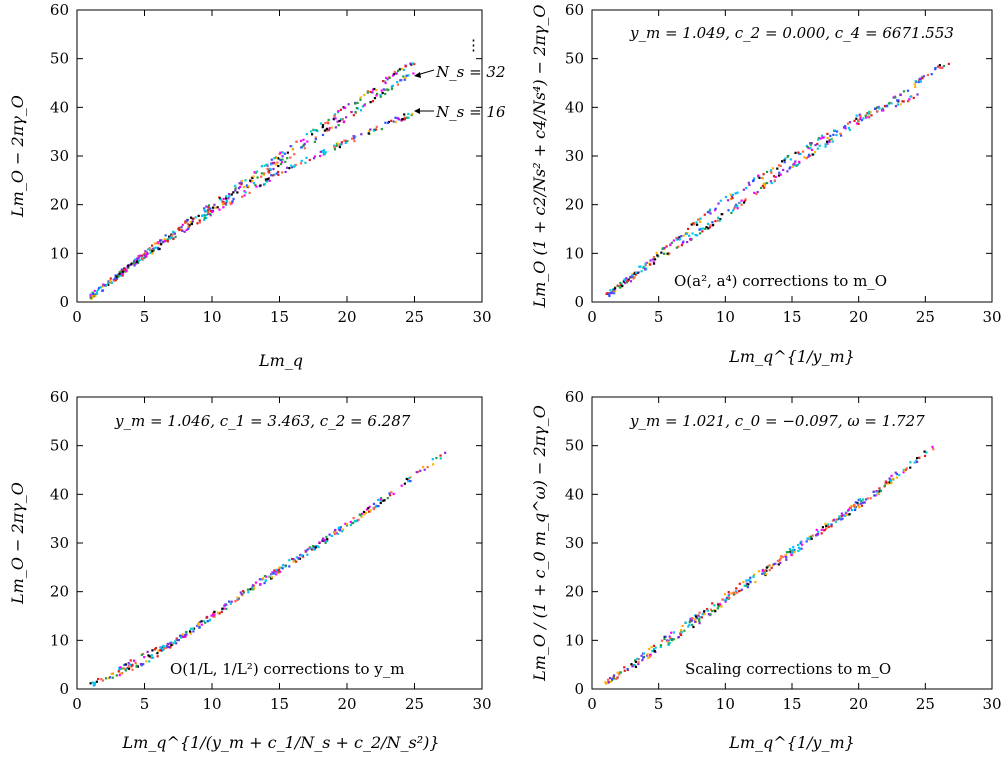 Image resolution: width=1007 pixels, height=764 pixels. What do you see at coordinates (659, 317) in the screenshot?
I see `x-tick-label: 5` at bounding box center [659, 317].